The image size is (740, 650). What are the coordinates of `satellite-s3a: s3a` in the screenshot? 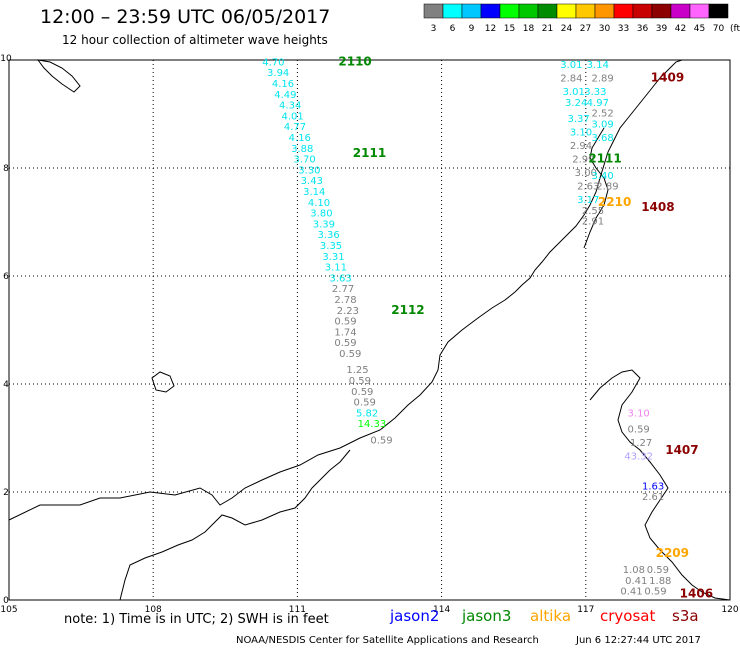 It's located at (685, 616).